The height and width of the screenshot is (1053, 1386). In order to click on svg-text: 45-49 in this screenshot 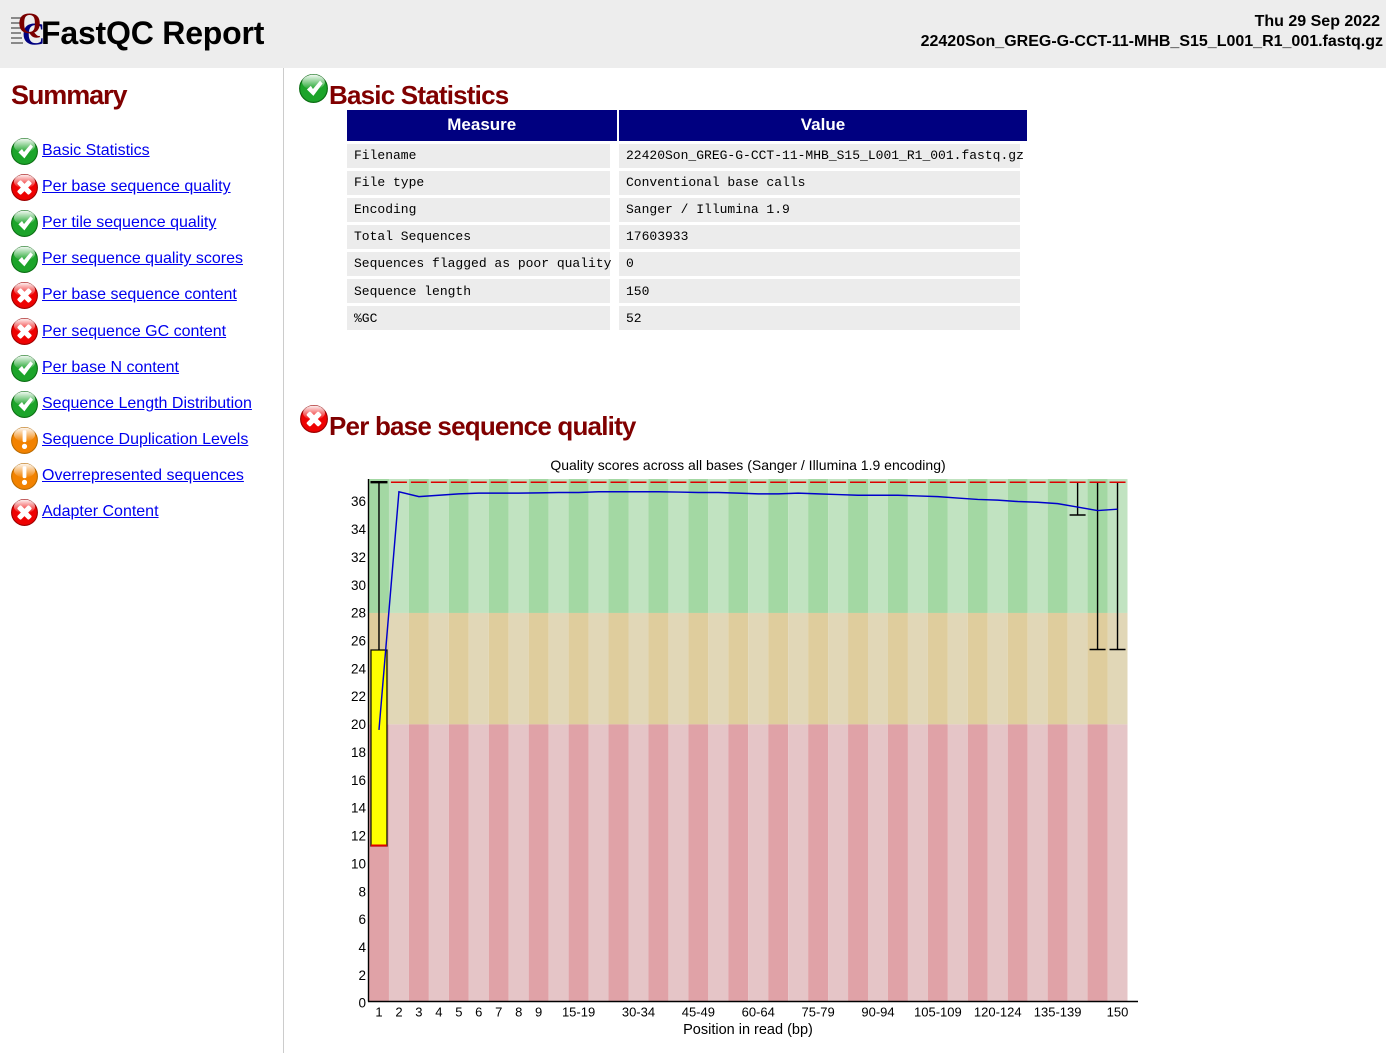, I will do `click(698, 1012)`.